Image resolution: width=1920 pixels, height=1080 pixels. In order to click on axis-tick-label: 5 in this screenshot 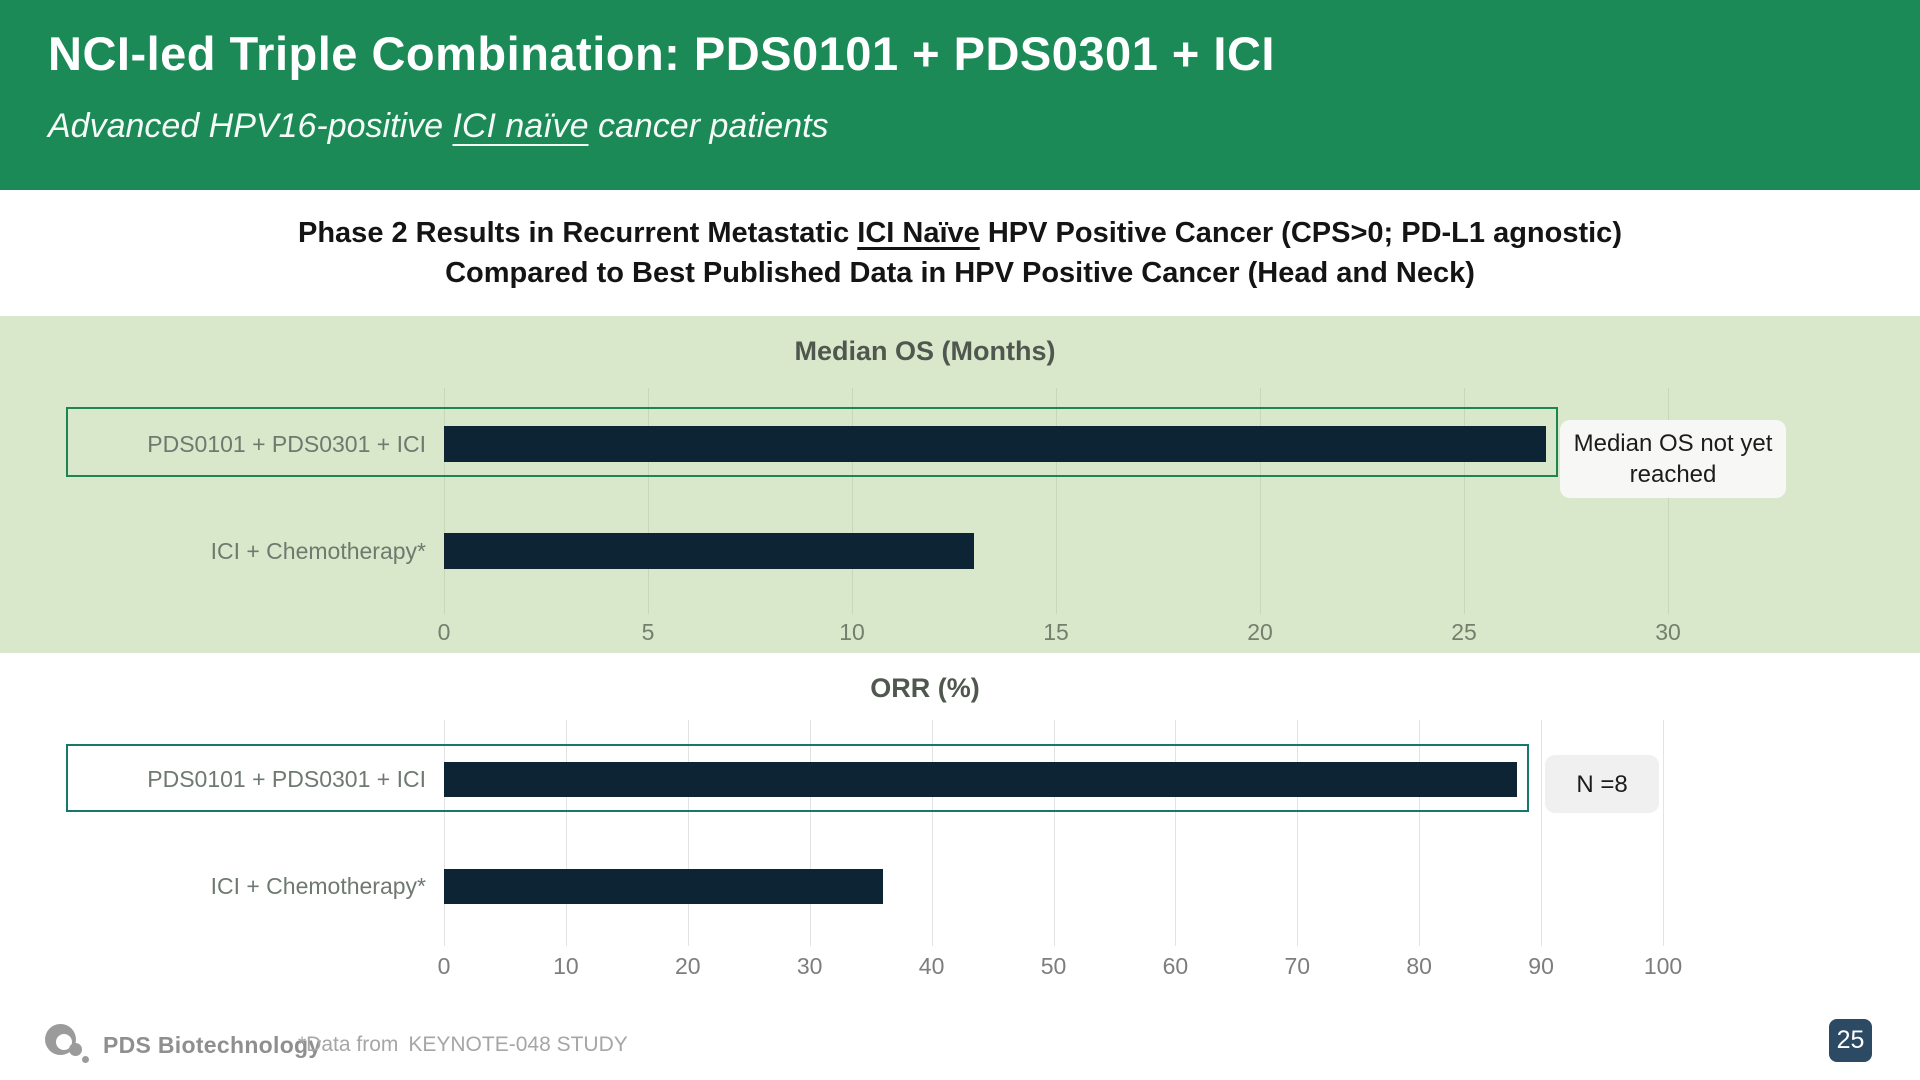, I will do `click(648, 632)`.